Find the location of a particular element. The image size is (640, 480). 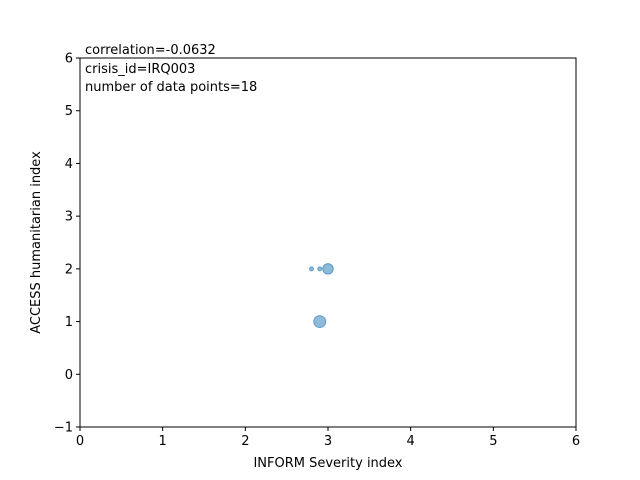

x-tick-label: 4 is located at coordinates (411, 441).